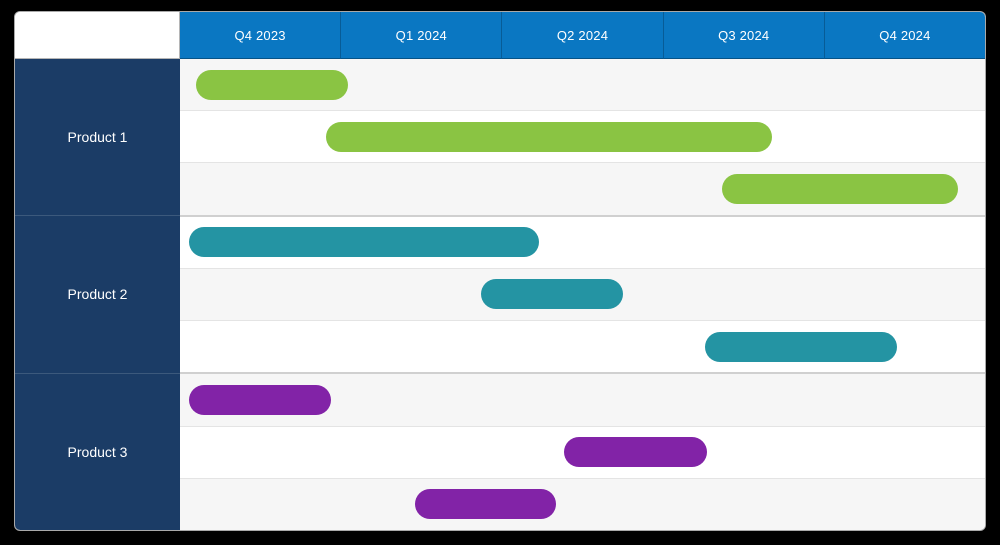  I want to click on quarter-header-q1-2024: Q1 2024, so click(421, 35).